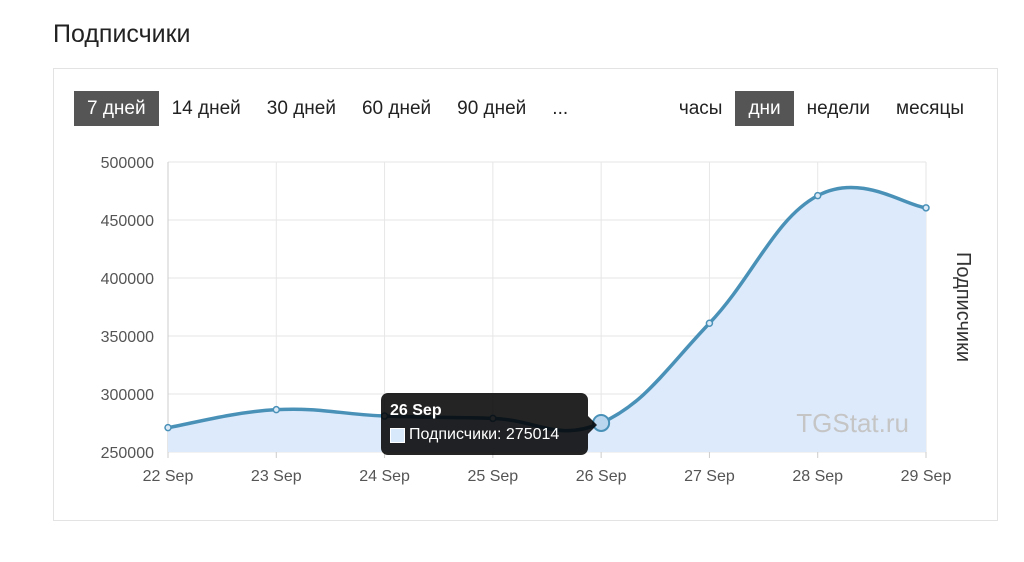 This screenshot has width=1024, height=562. I want to click on x-tick-label: 25 Sep, so click(492, 476).